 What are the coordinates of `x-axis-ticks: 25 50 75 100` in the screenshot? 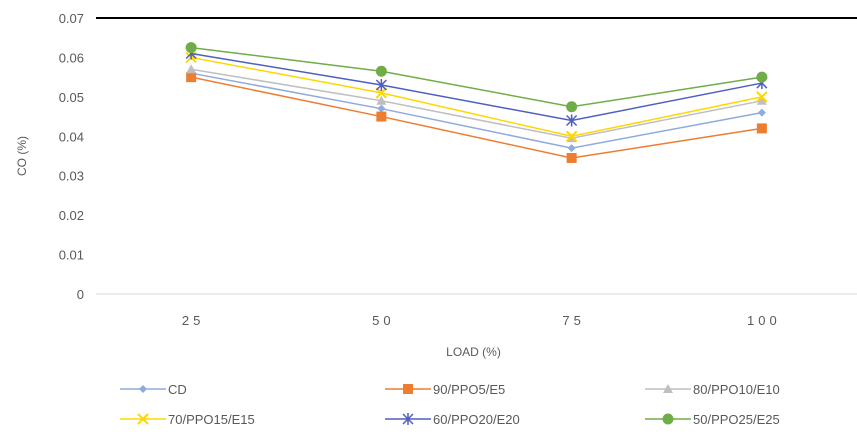 It's located at (481, 320).